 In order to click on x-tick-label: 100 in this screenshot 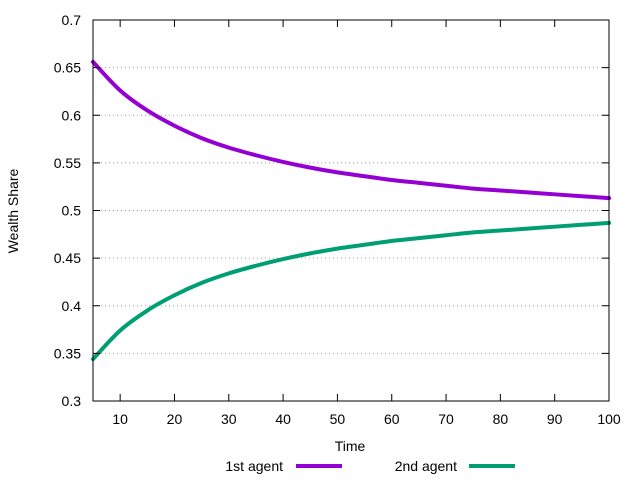, I will do `click(609, 419)`.